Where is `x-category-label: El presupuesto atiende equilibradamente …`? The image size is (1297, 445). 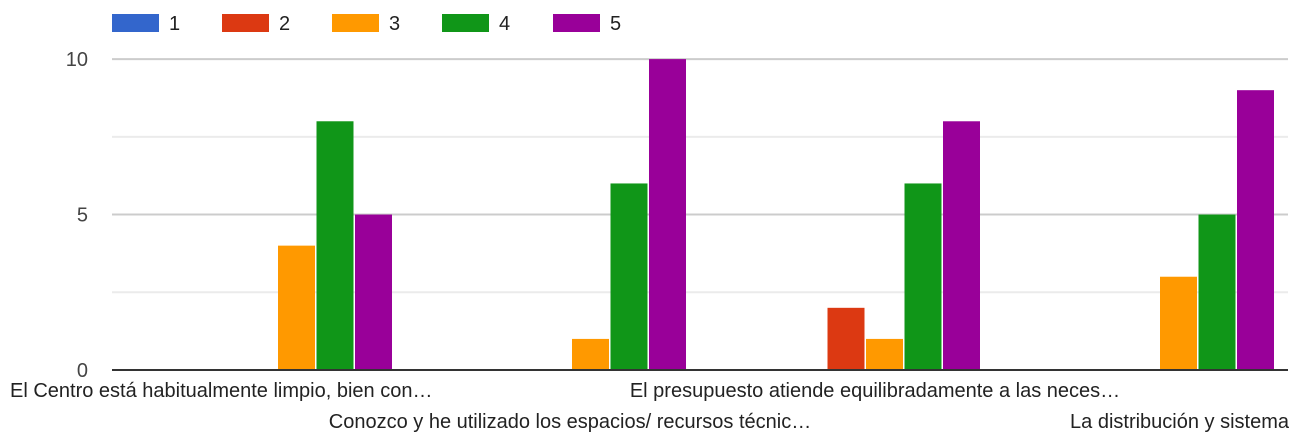
x-category-label: El presupuesto atiende equilibradamente … is located at coordinates (875, 391).